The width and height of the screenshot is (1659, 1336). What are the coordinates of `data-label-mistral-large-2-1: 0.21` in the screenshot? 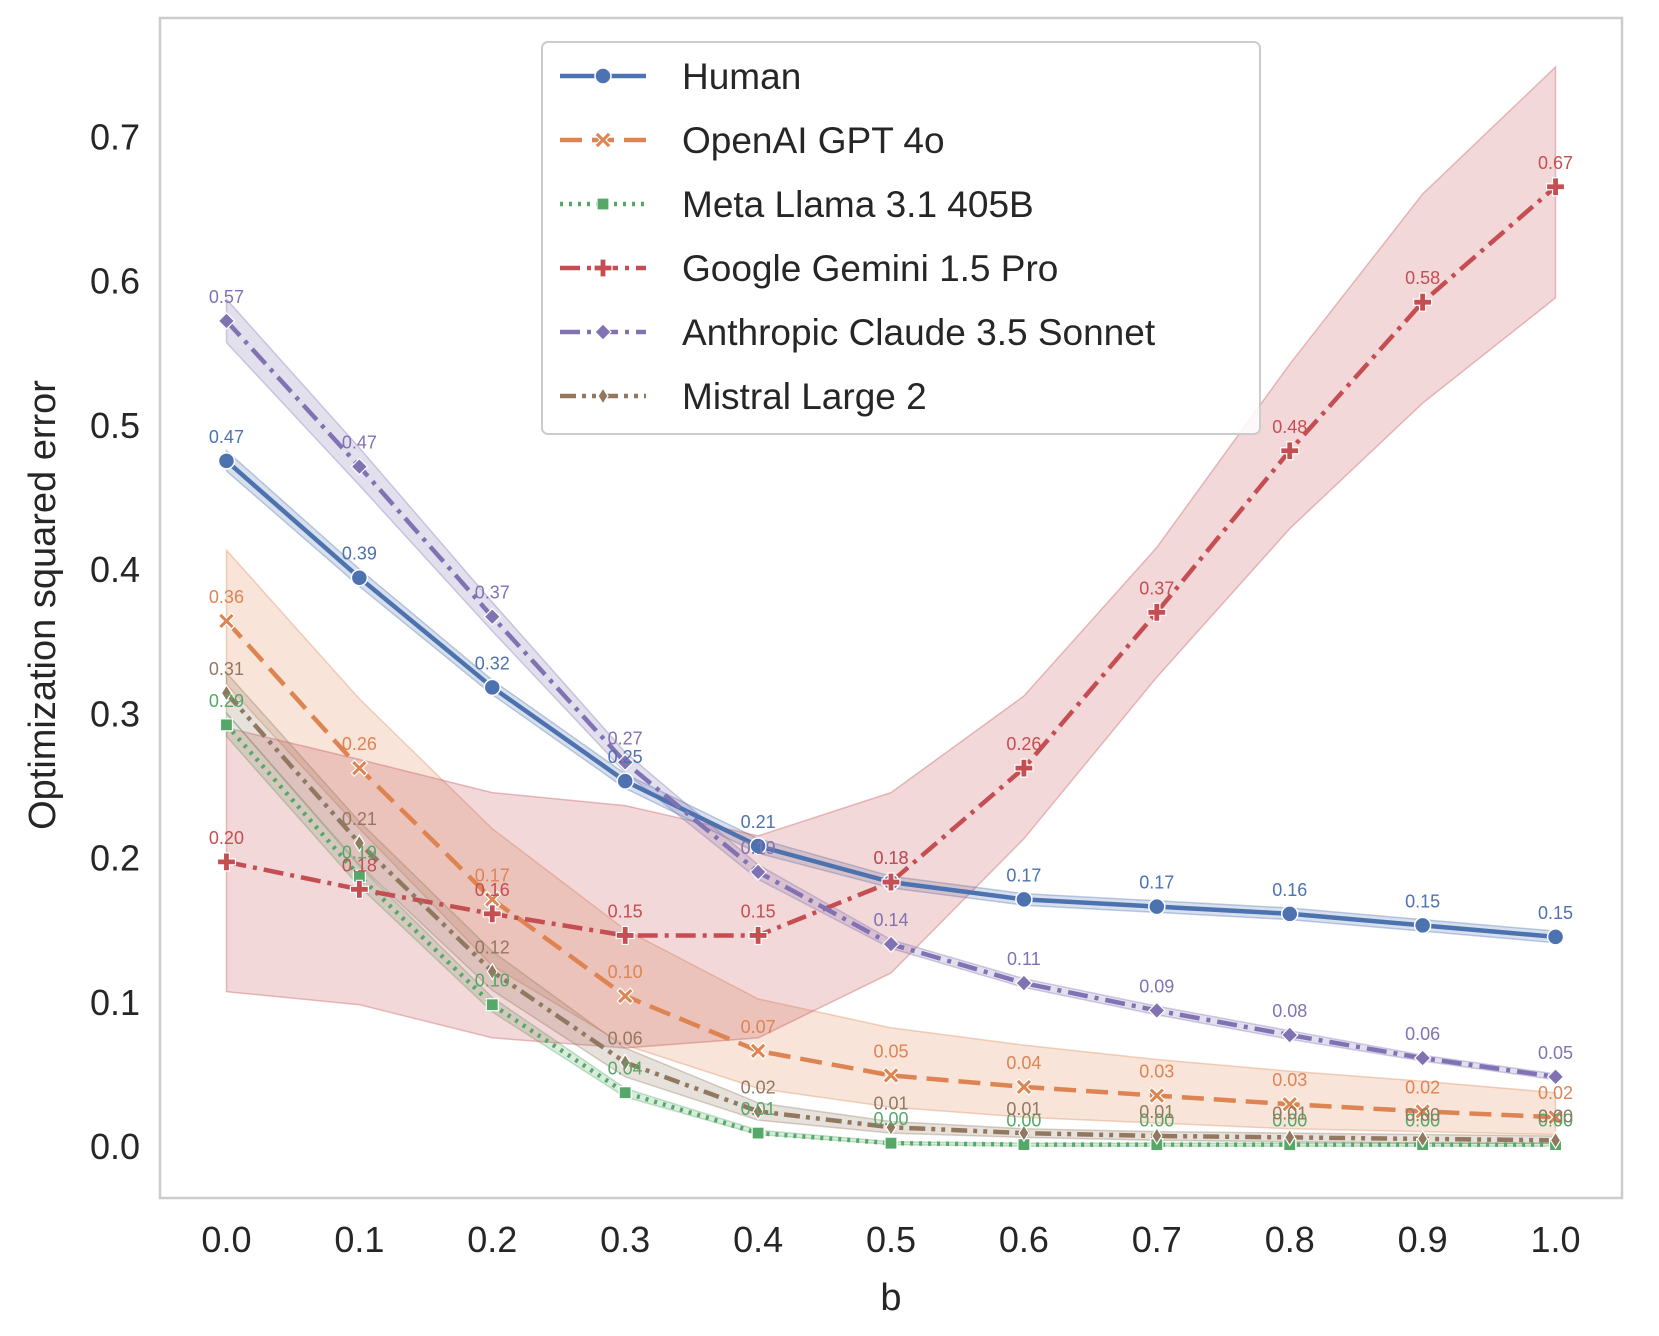 It's located at (359, 819).